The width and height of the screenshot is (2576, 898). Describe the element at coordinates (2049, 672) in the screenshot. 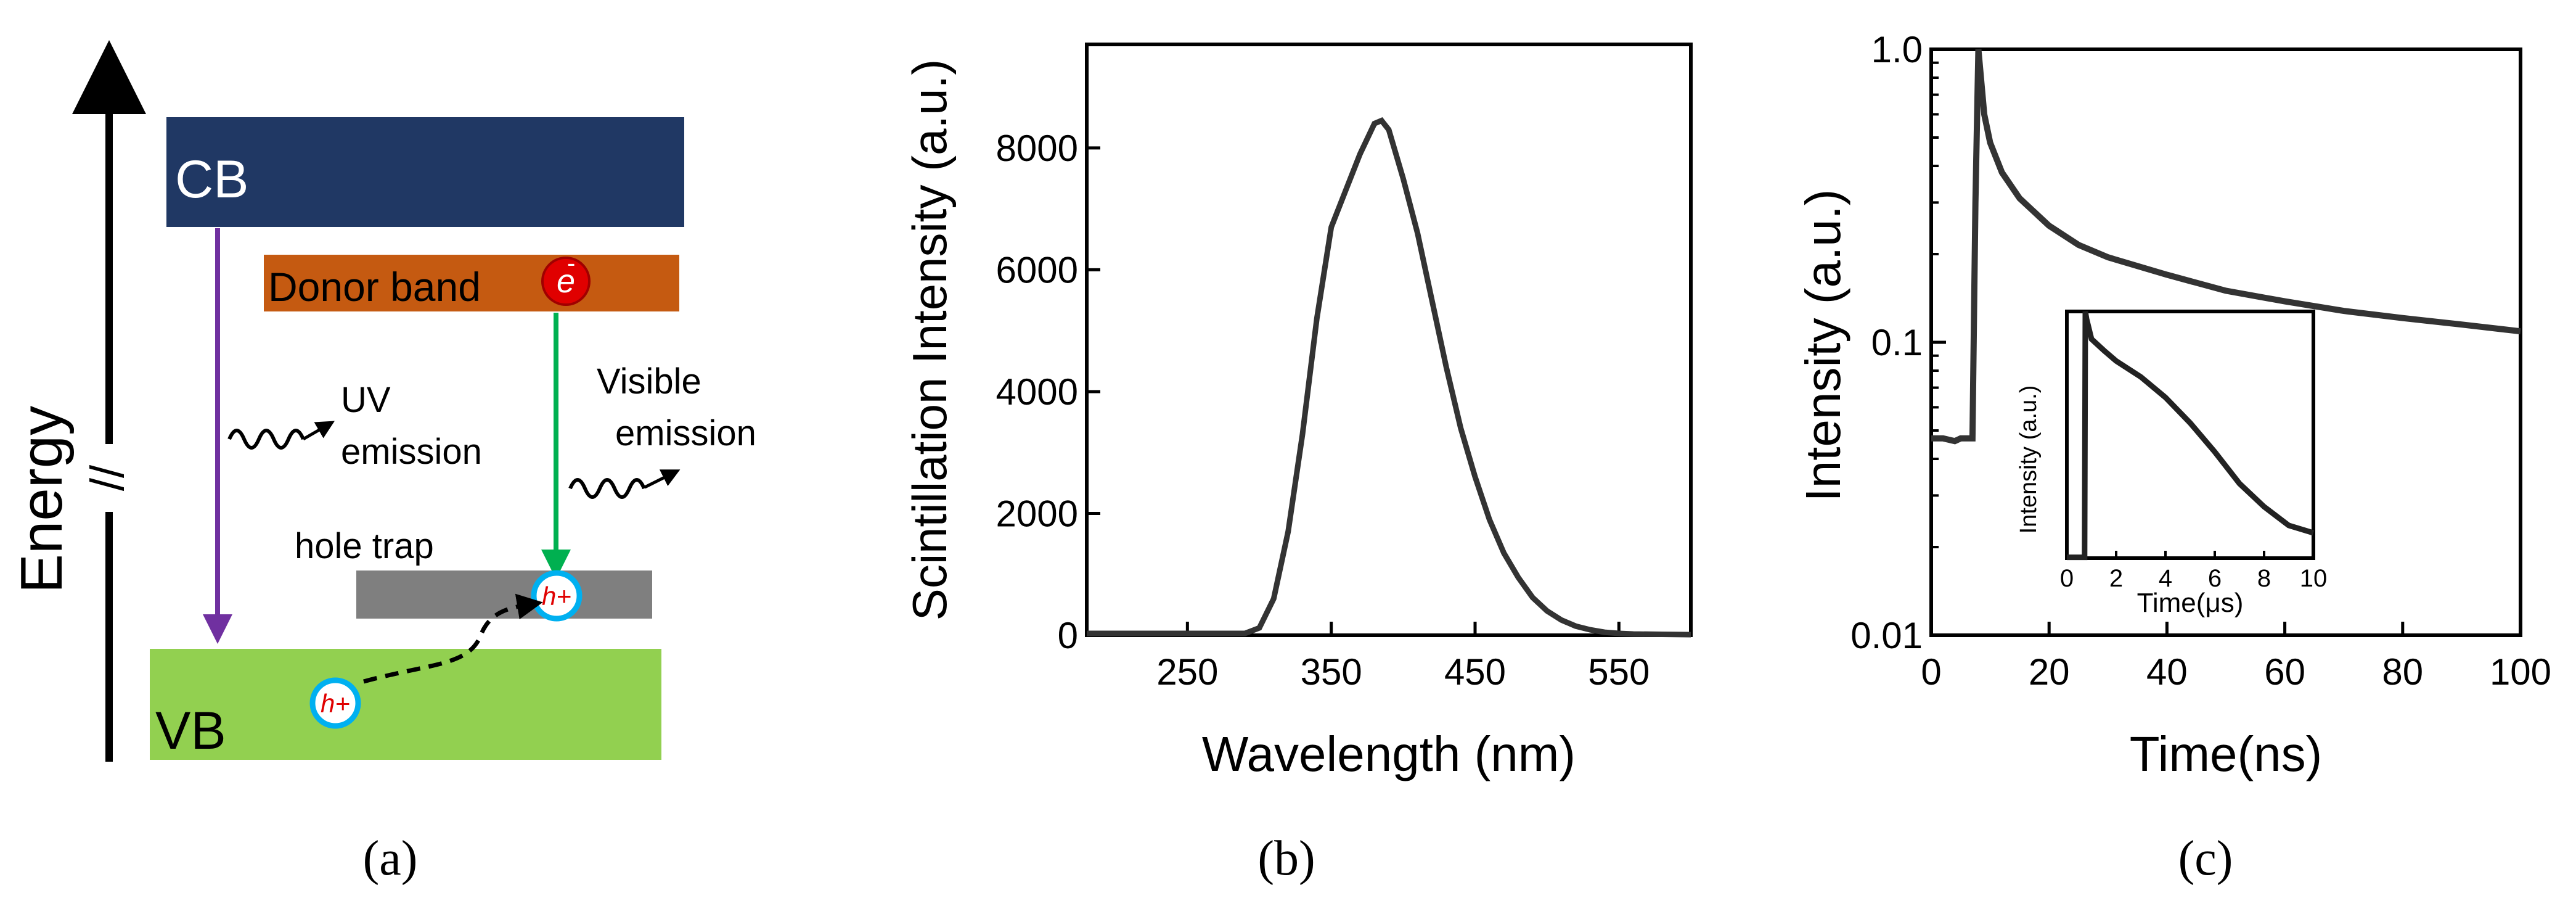

I see `decay-x-tick-label: 20` at that location.